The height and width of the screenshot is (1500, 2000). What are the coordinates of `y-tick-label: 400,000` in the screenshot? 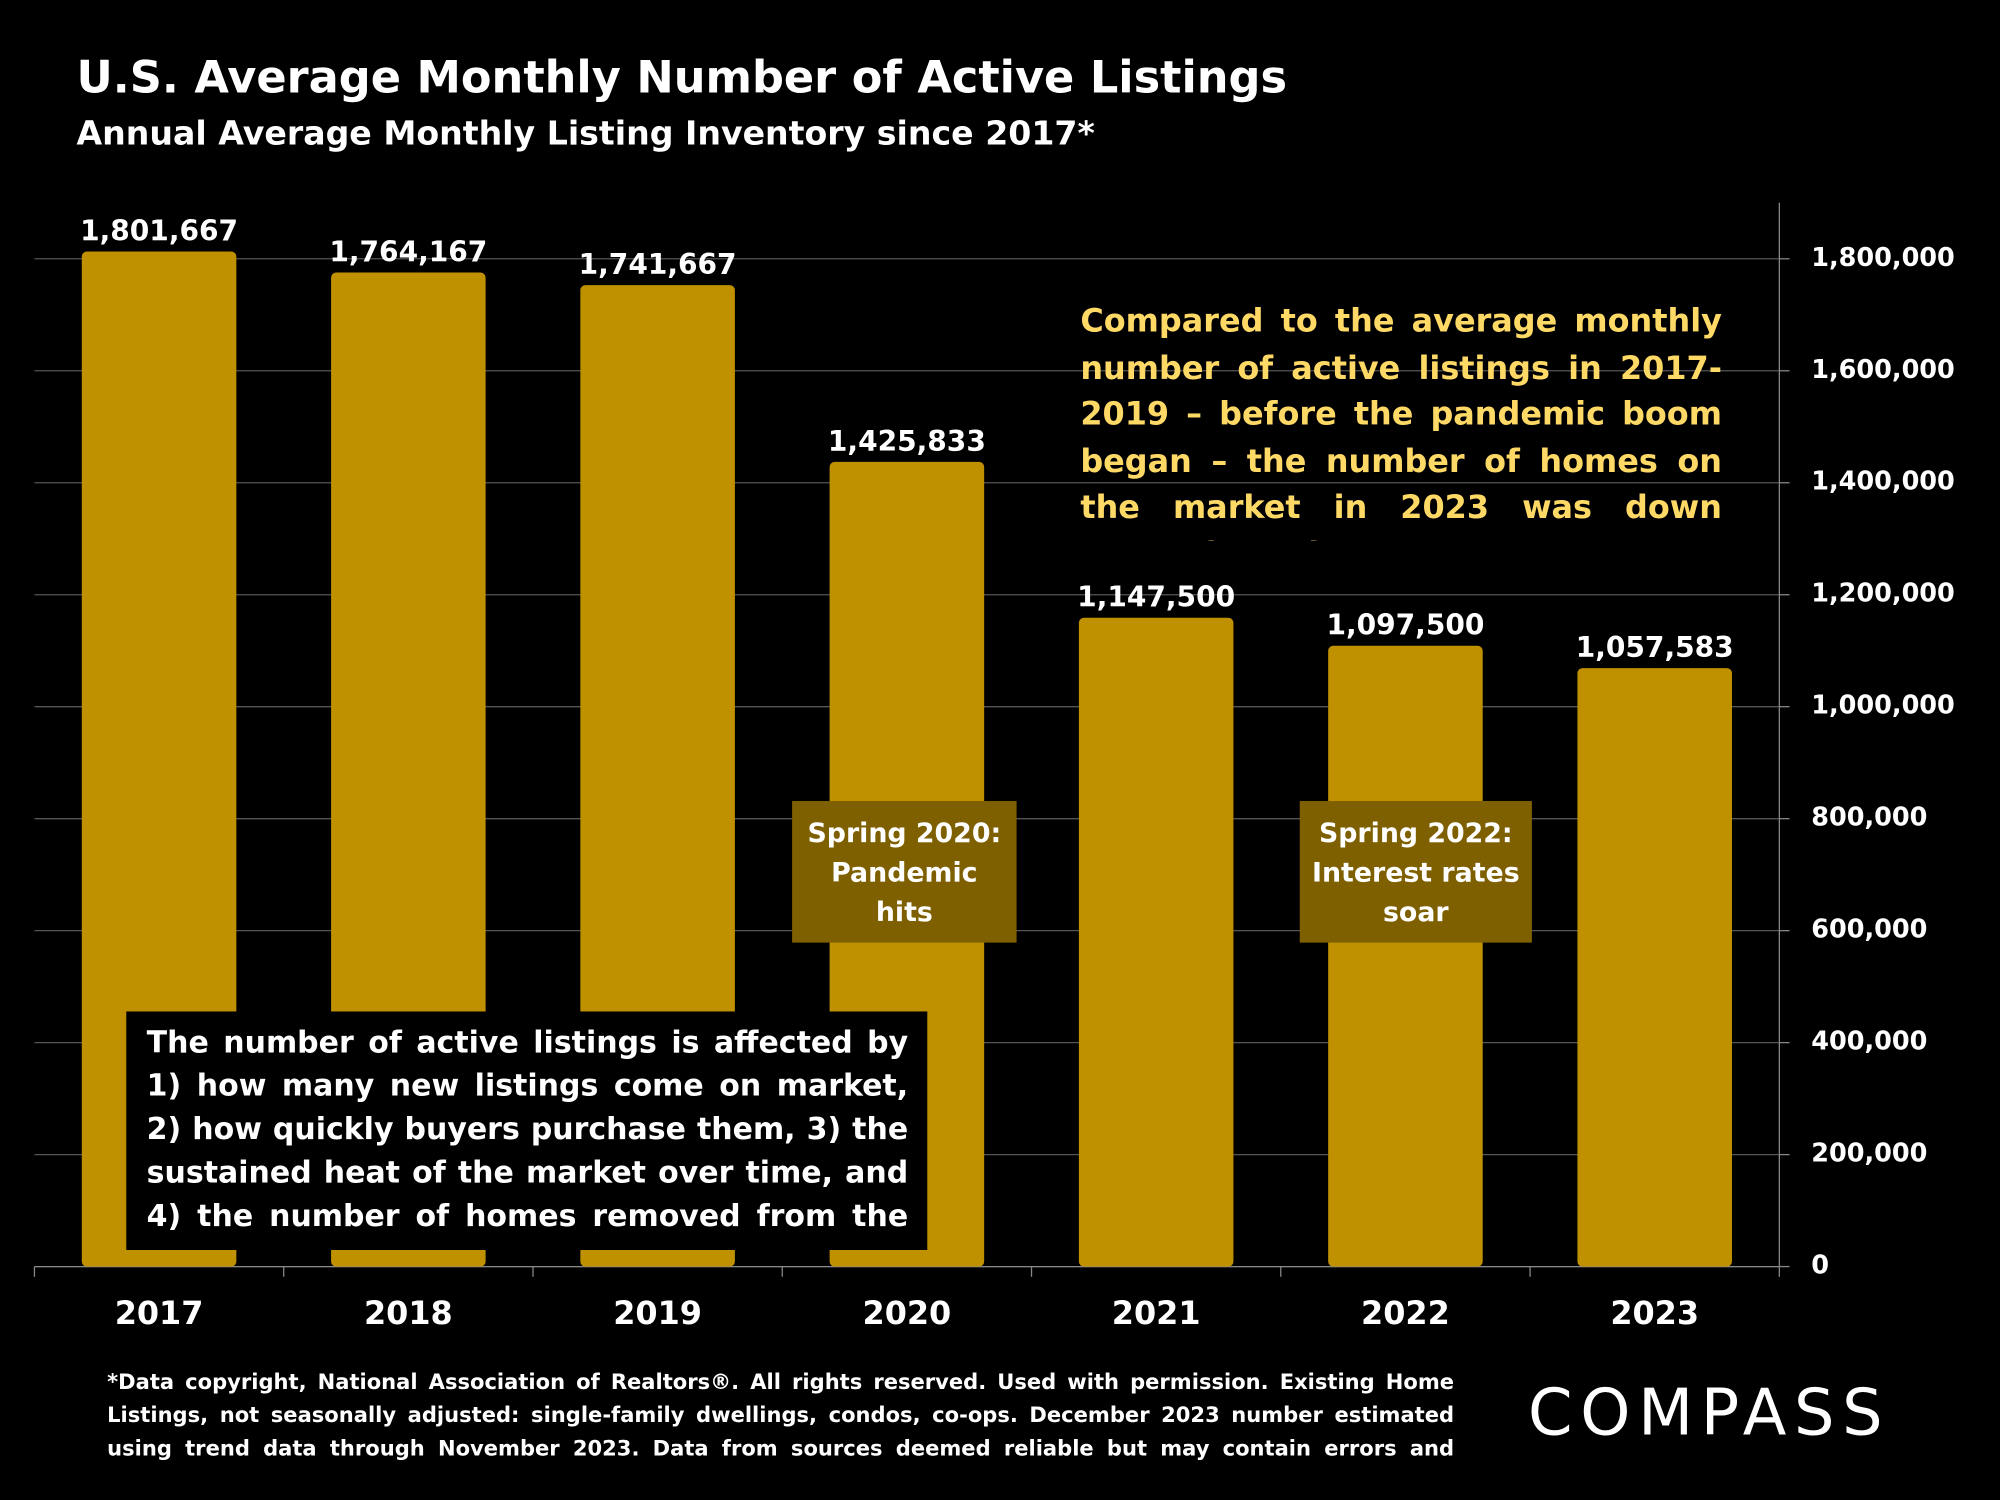 It's located at (1869, 1042).